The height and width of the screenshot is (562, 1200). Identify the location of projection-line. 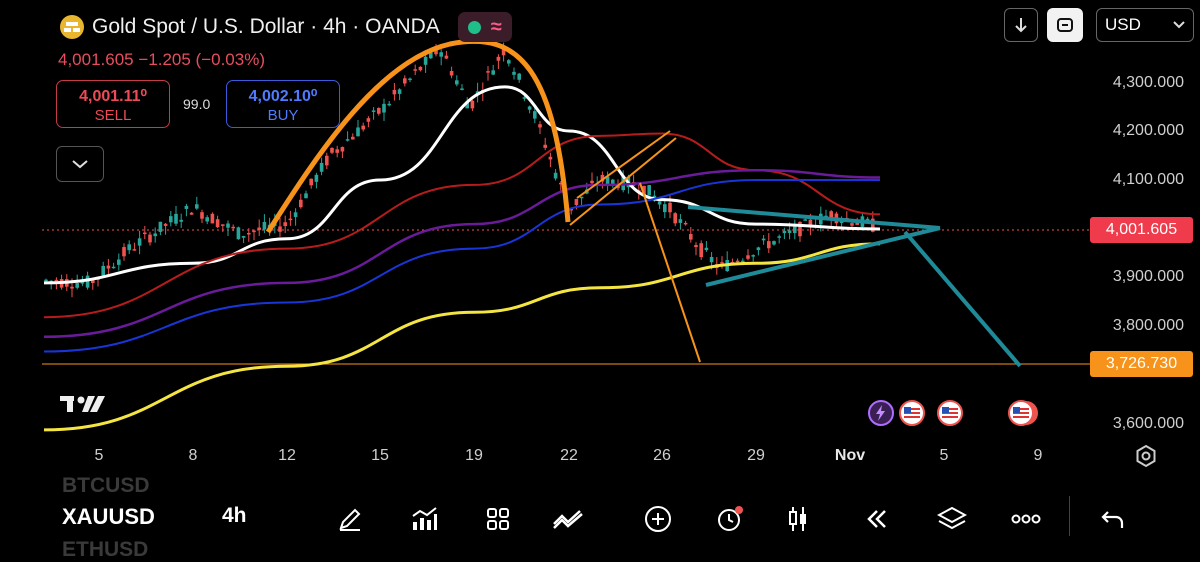
(962, 299).